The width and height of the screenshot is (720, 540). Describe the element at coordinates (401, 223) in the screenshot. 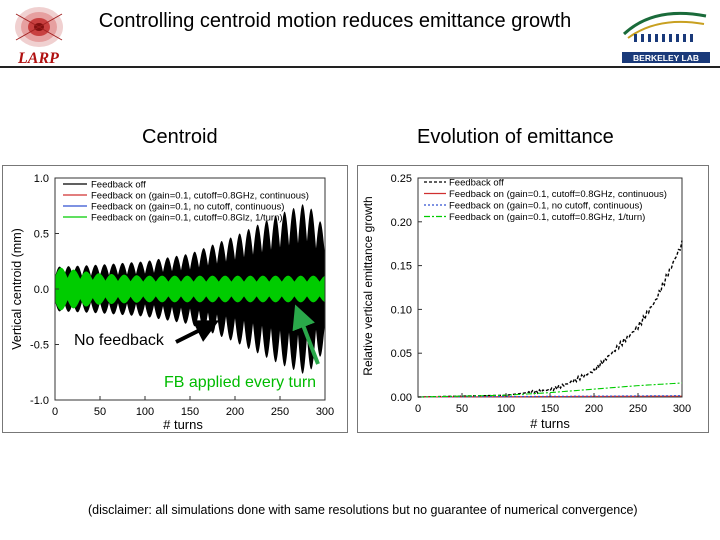

I see `y-tick-label: 0.20` at that location.